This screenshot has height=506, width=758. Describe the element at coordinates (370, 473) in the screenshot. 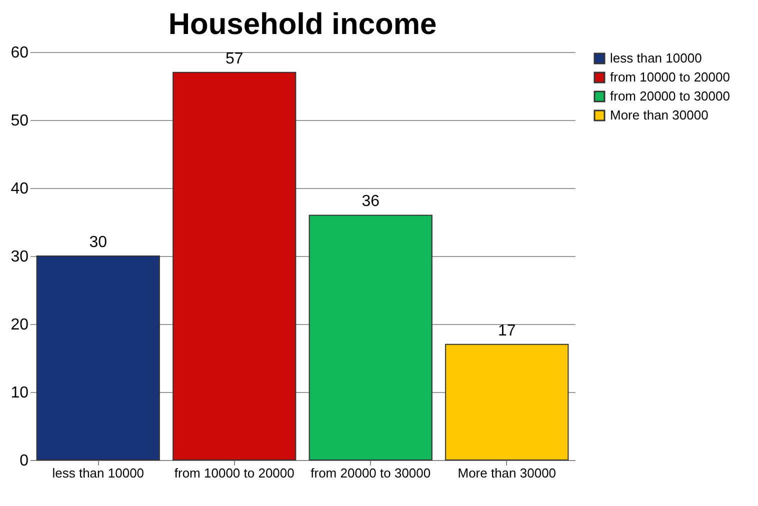

I see `x-tick-label: from 20000 to 30000` at that location.